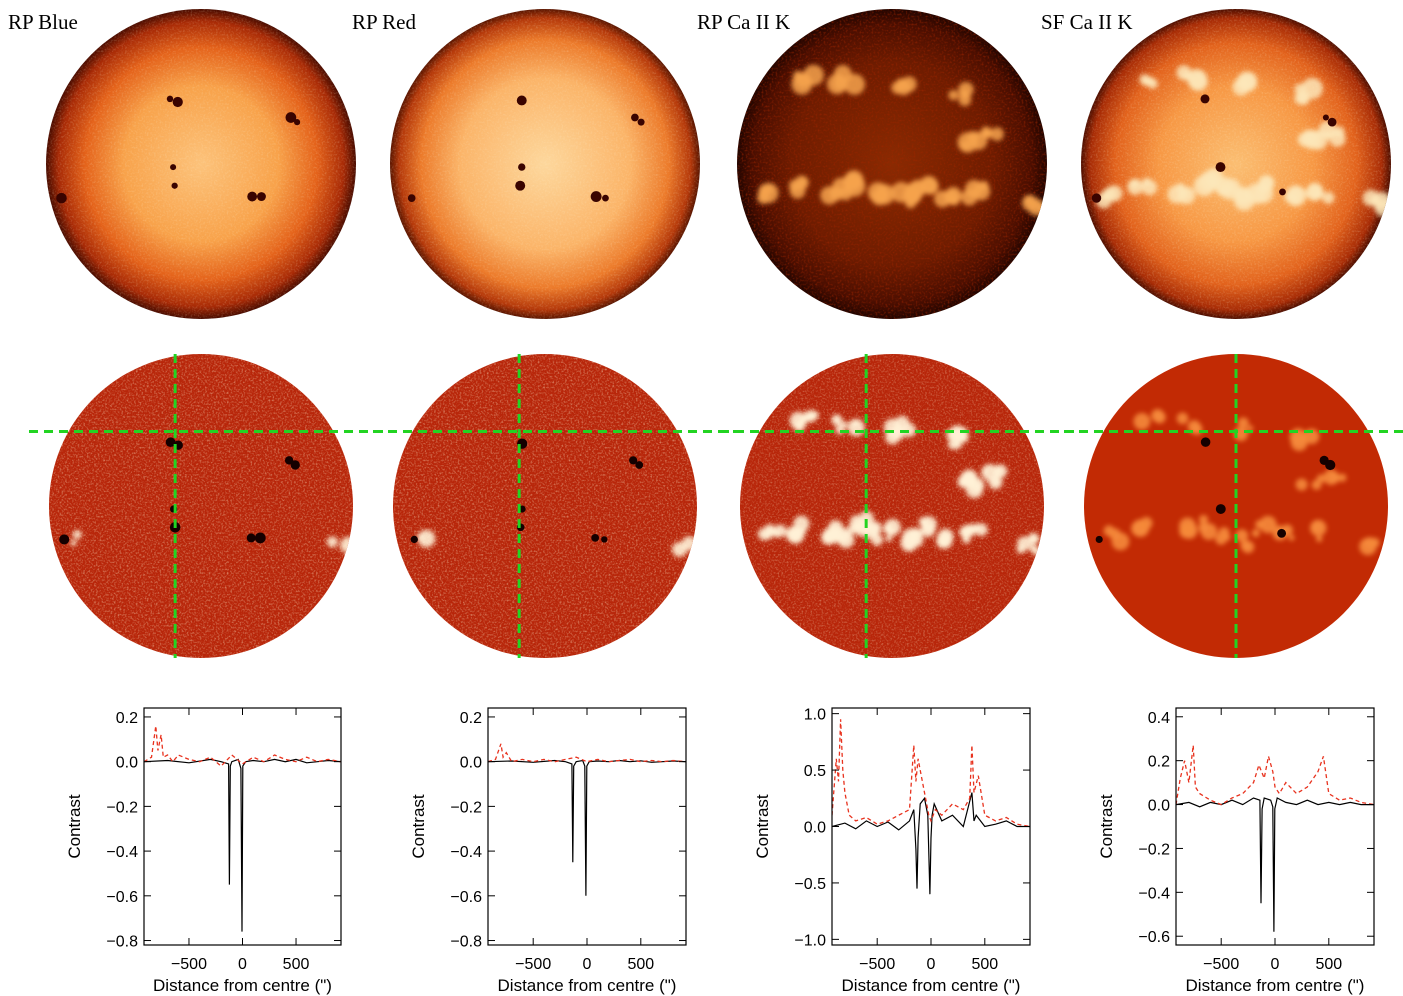 The image size is (1403, 996). What do you see at coordinates (1087, 22) in the screenshot?
I see `panel-label-sf-caiik: SF Ca II K` at bounding box center [1087, 22].